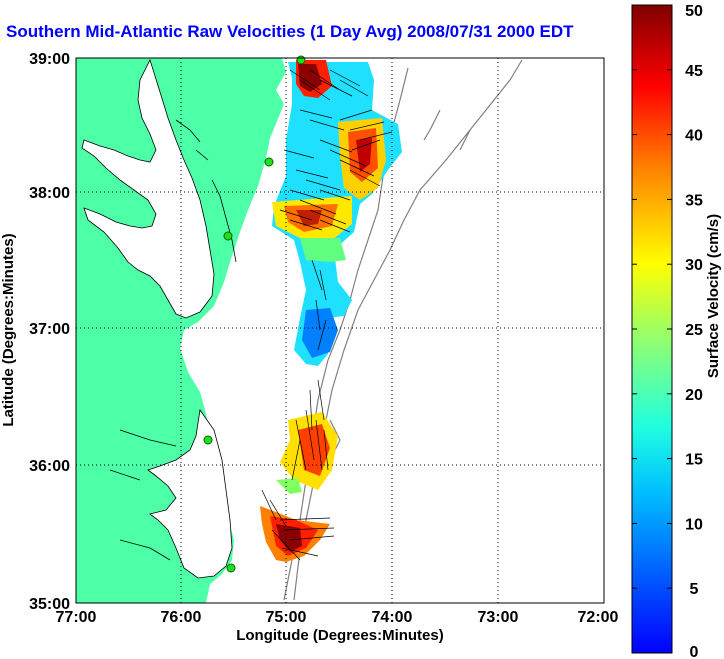  Describe the element at coordinates (254, 314) in the screenshot. I see `radar-stations` at that location.